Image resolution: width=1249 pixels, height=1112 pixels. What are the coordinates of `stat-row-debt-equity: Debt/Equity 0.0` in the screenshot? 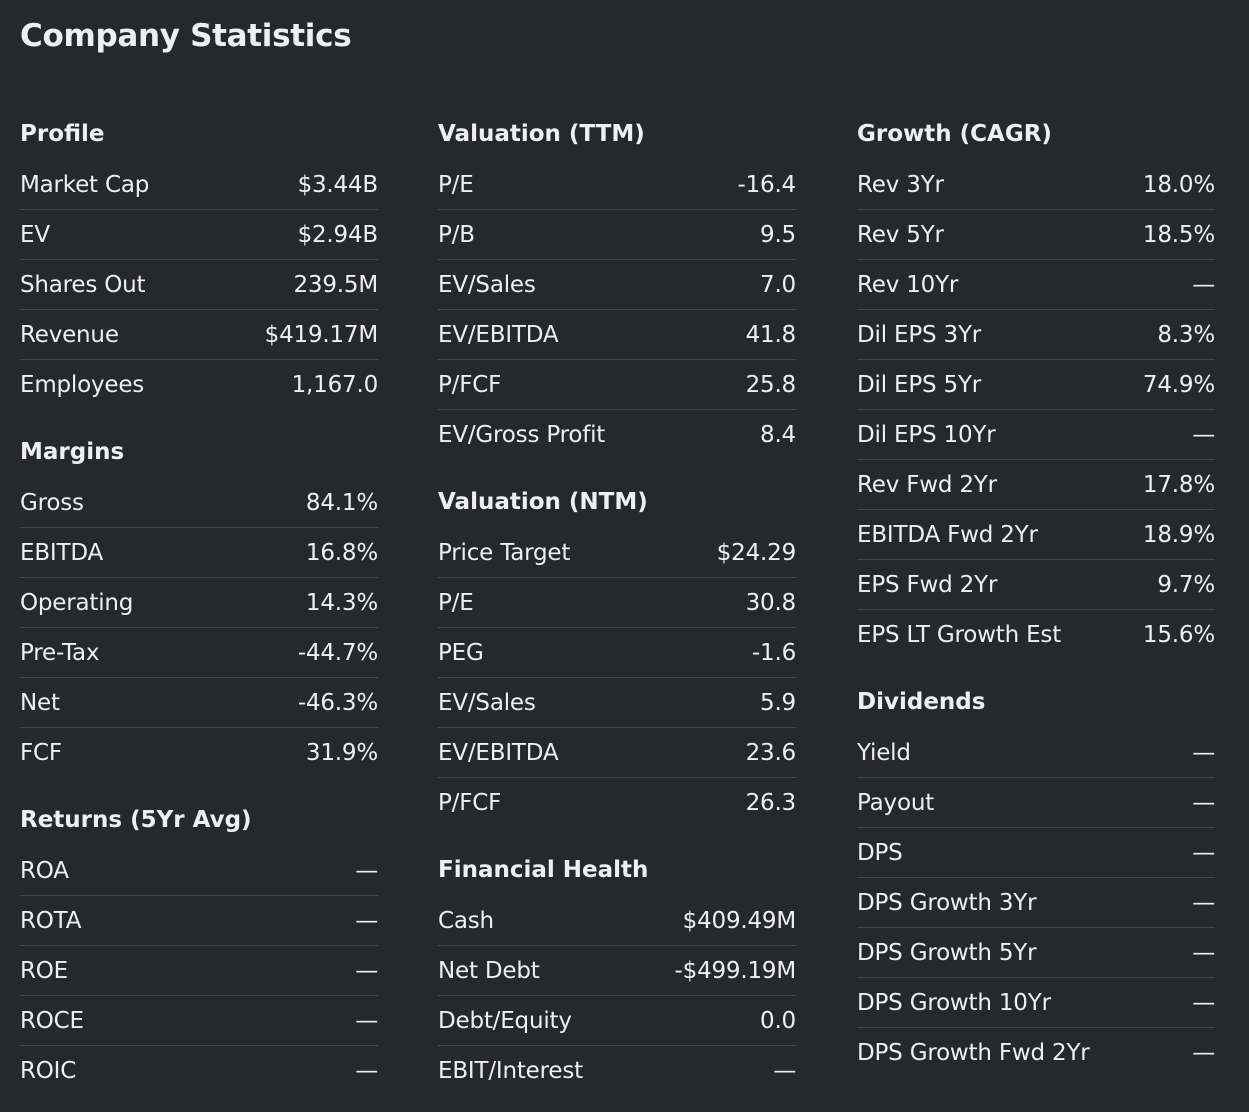 It's located at (617, 1021).